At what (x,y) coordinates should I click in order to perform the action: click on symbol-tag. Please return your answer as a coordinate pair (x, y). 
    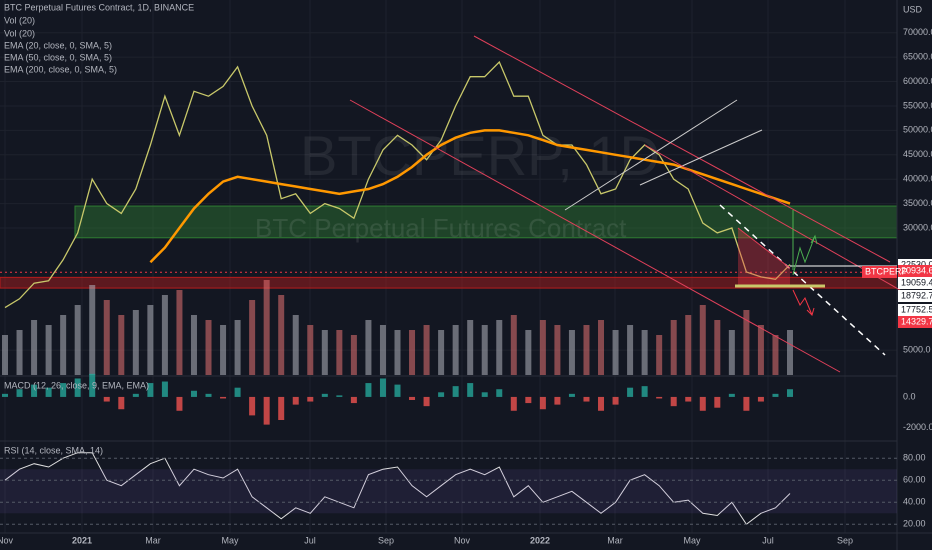
    Looking at the image, I should click on (879, 272).